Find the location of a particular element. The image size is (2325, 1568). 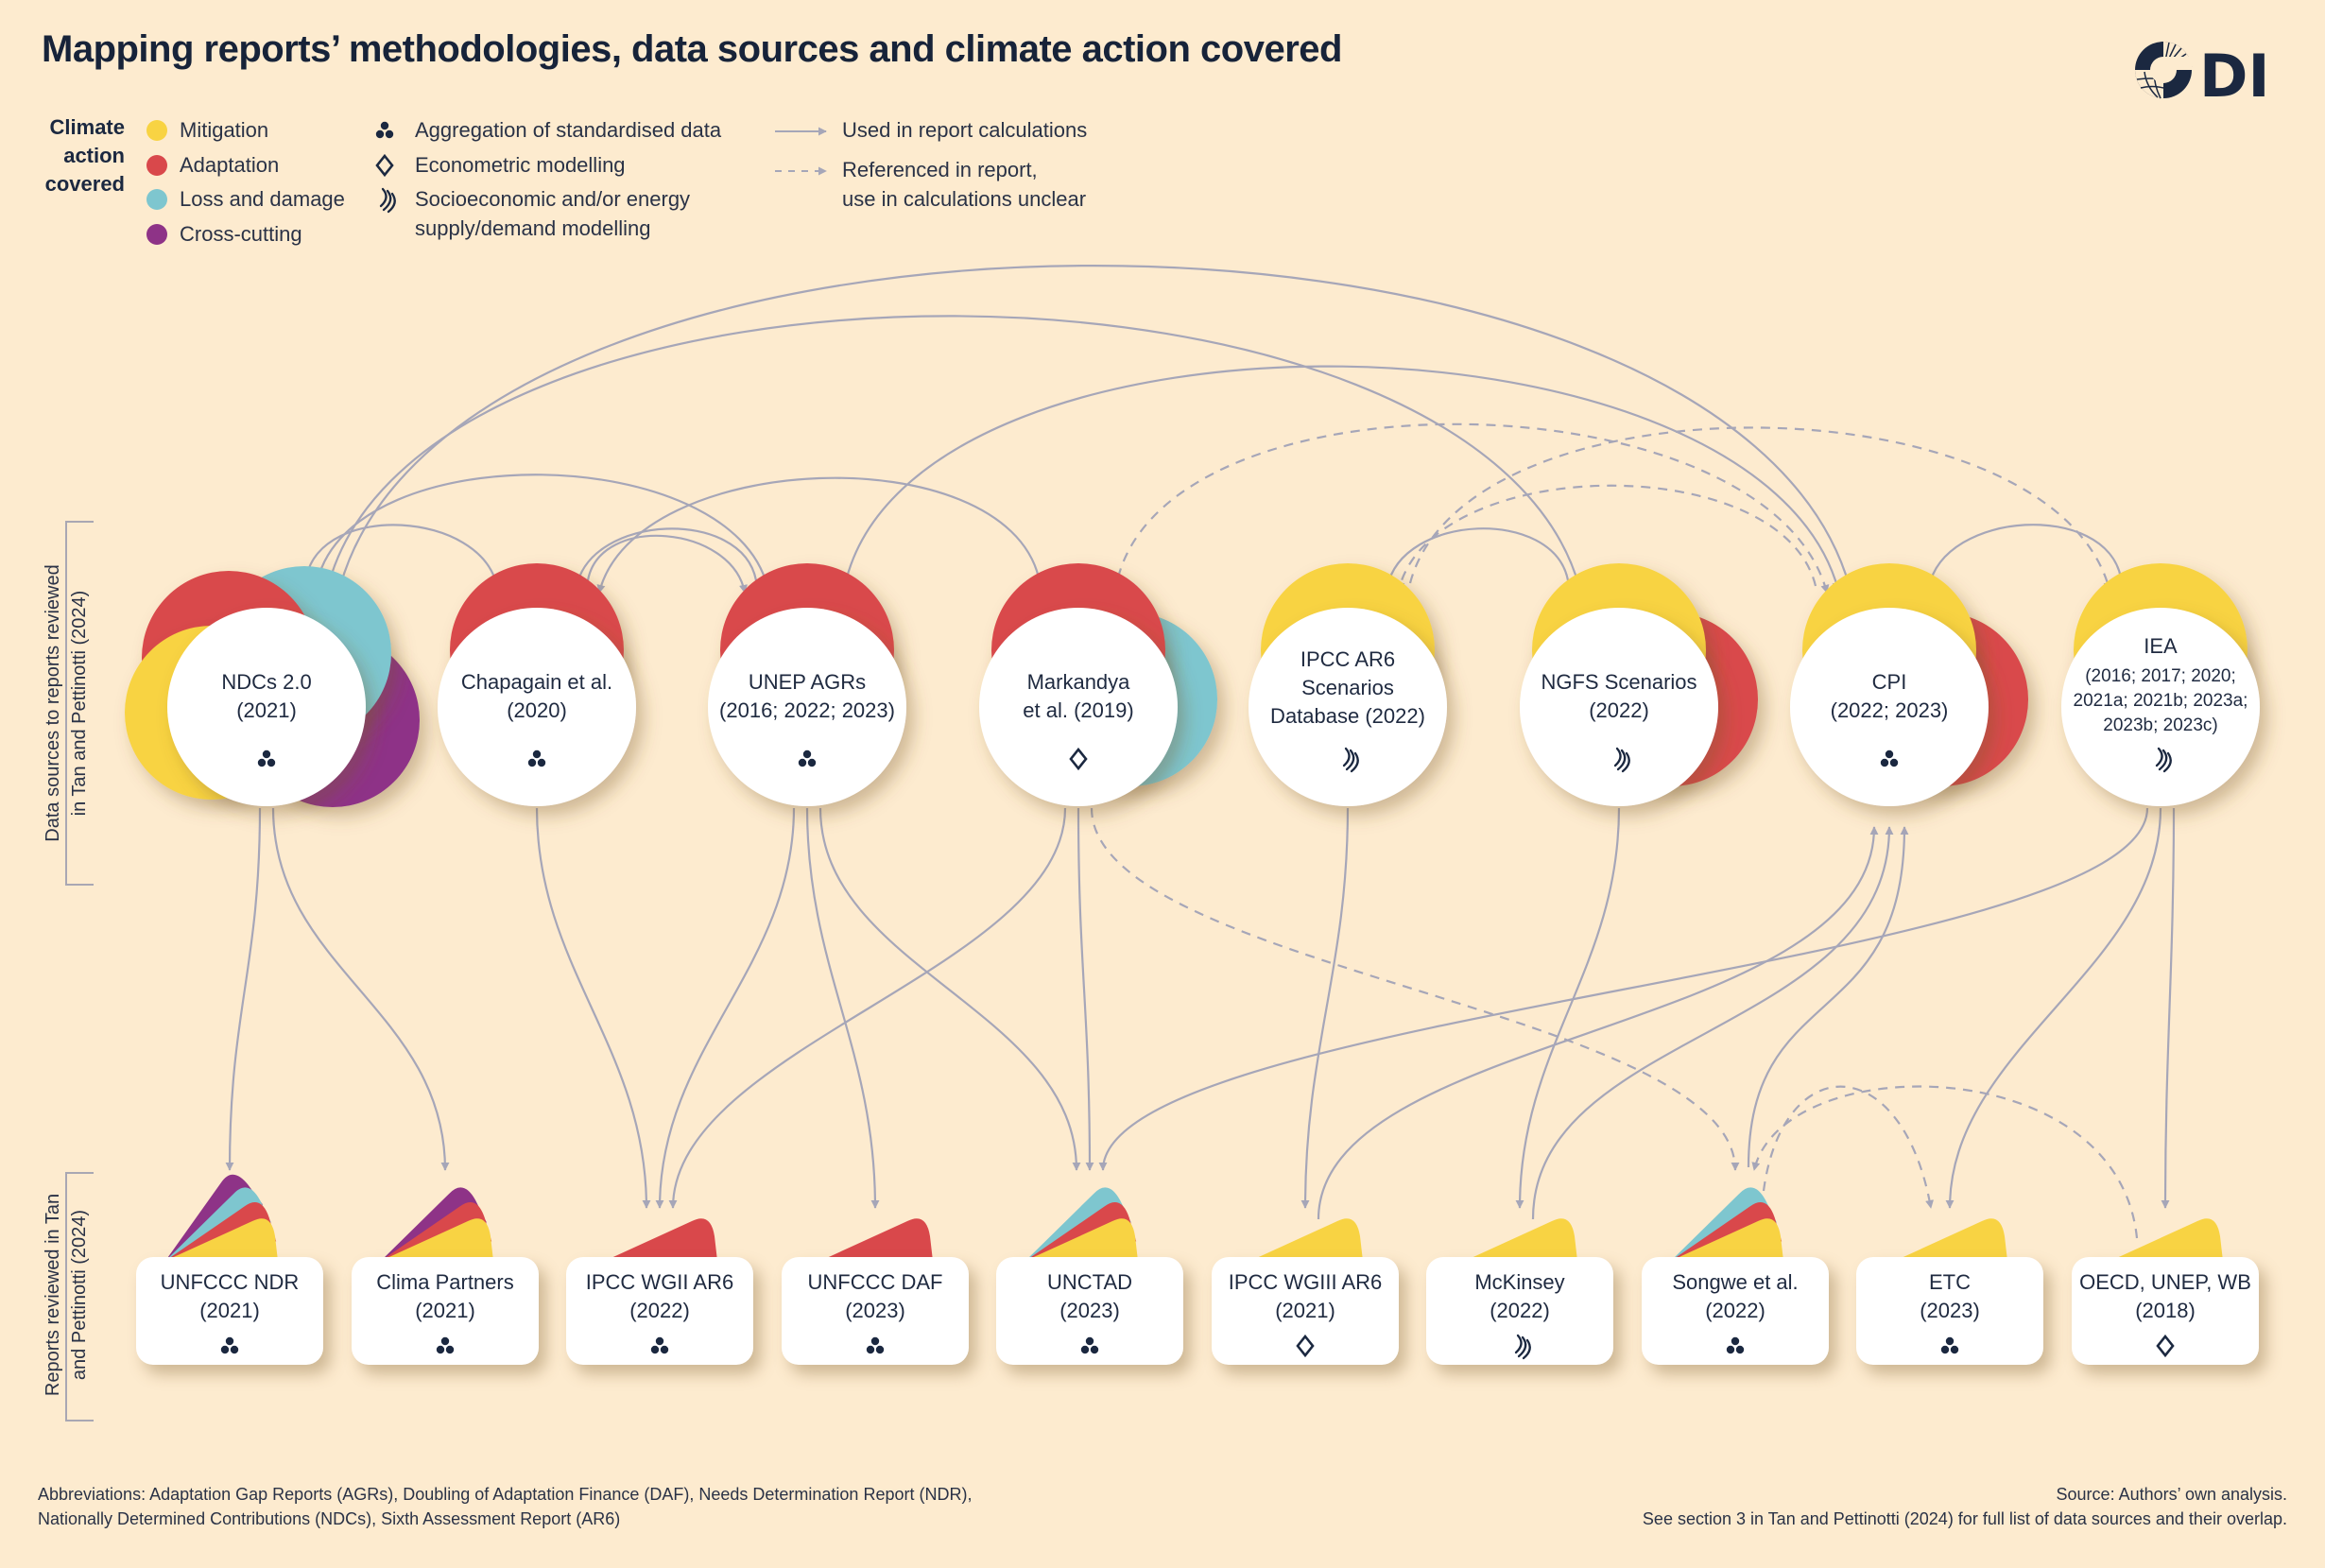

connector-ndcs-to-ndr is located at coordinates (243, 989).